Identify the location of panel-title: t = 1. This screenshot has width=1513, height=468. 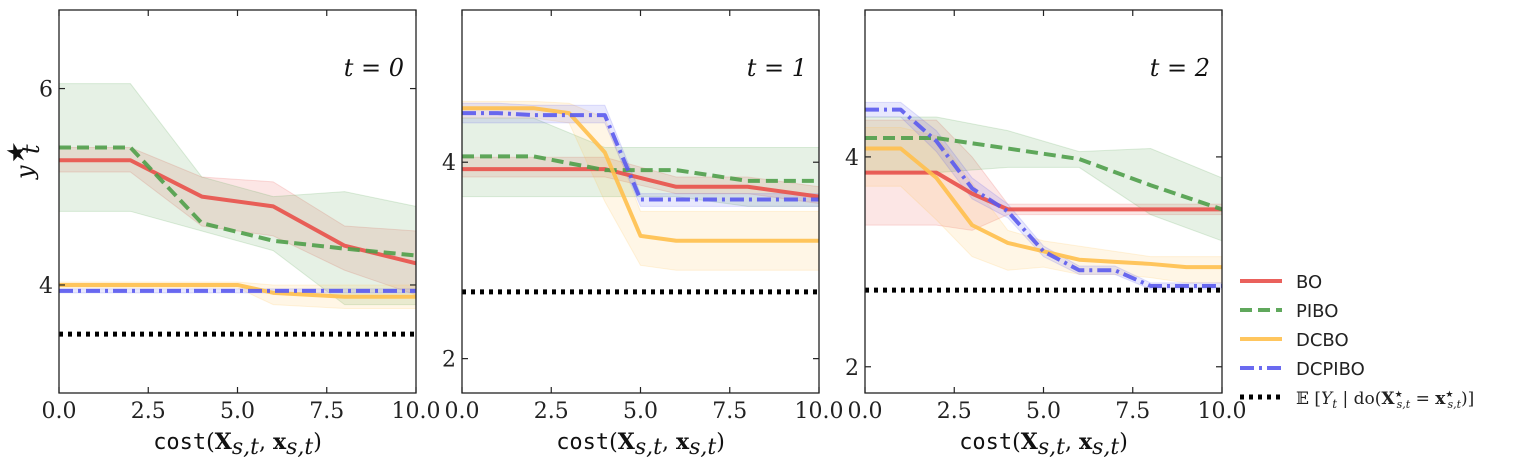
(777, 68).